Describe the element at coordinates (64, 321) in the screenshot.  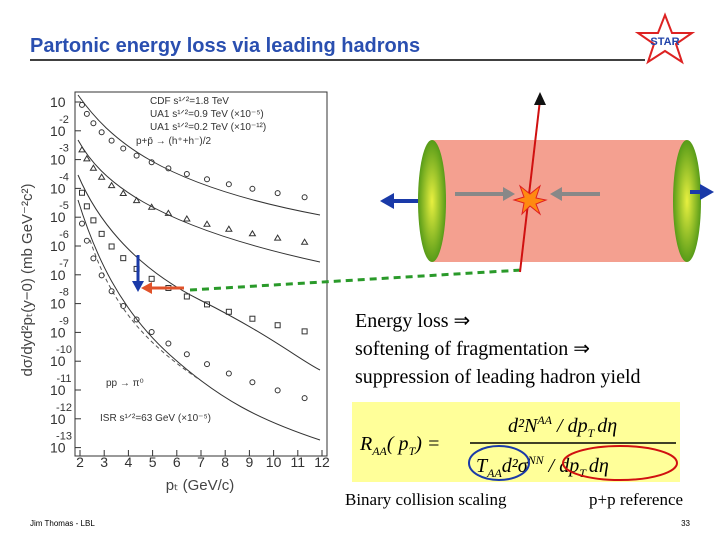
I see `y-tick-exp: -9` at that location.